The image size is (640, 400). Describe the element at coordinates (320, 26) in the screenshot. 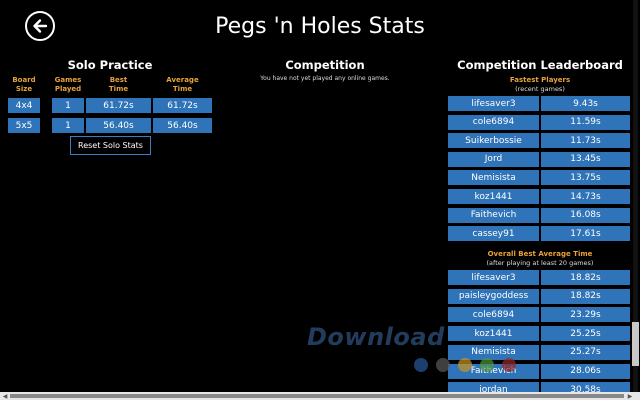

I see `page-title: Pegs 'n Holes Stats` at that location.